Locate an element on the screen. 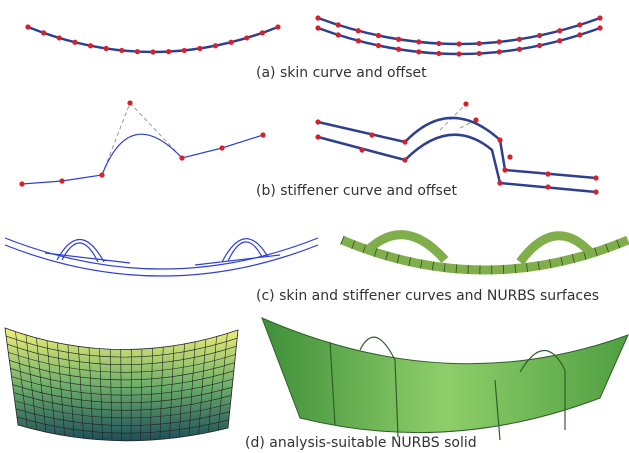  caption: (d) analysis-suitable NURBS solid is located at coordinates (361, 443).